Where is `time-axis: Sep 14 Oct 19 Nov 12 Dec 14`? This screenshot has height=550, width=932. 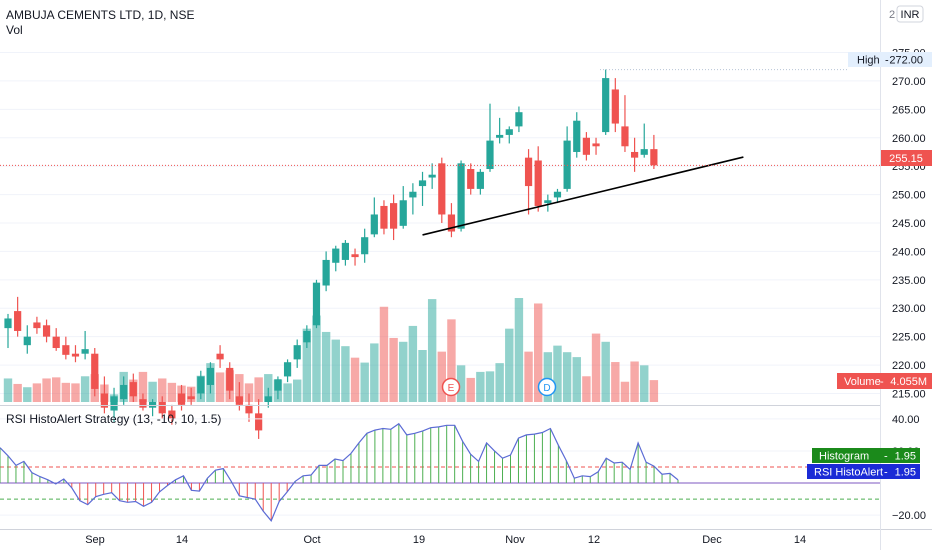 time-axis: Sep 14 Oct 19 Nov 12 Dec 14 is located at coordinates (445, 540).